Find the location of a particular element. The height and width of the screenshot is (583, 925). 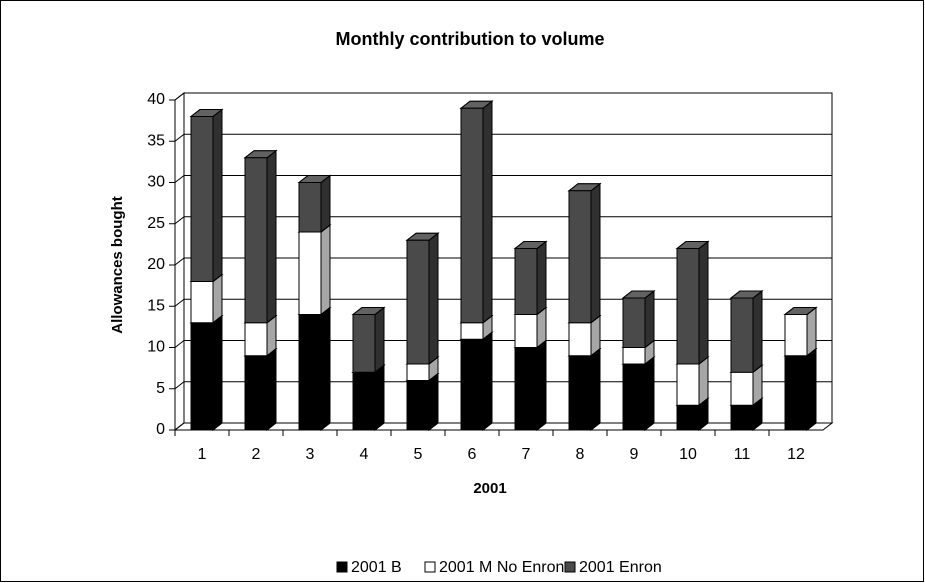

x-tick-label: 5 is located at coordinates (418, 454).